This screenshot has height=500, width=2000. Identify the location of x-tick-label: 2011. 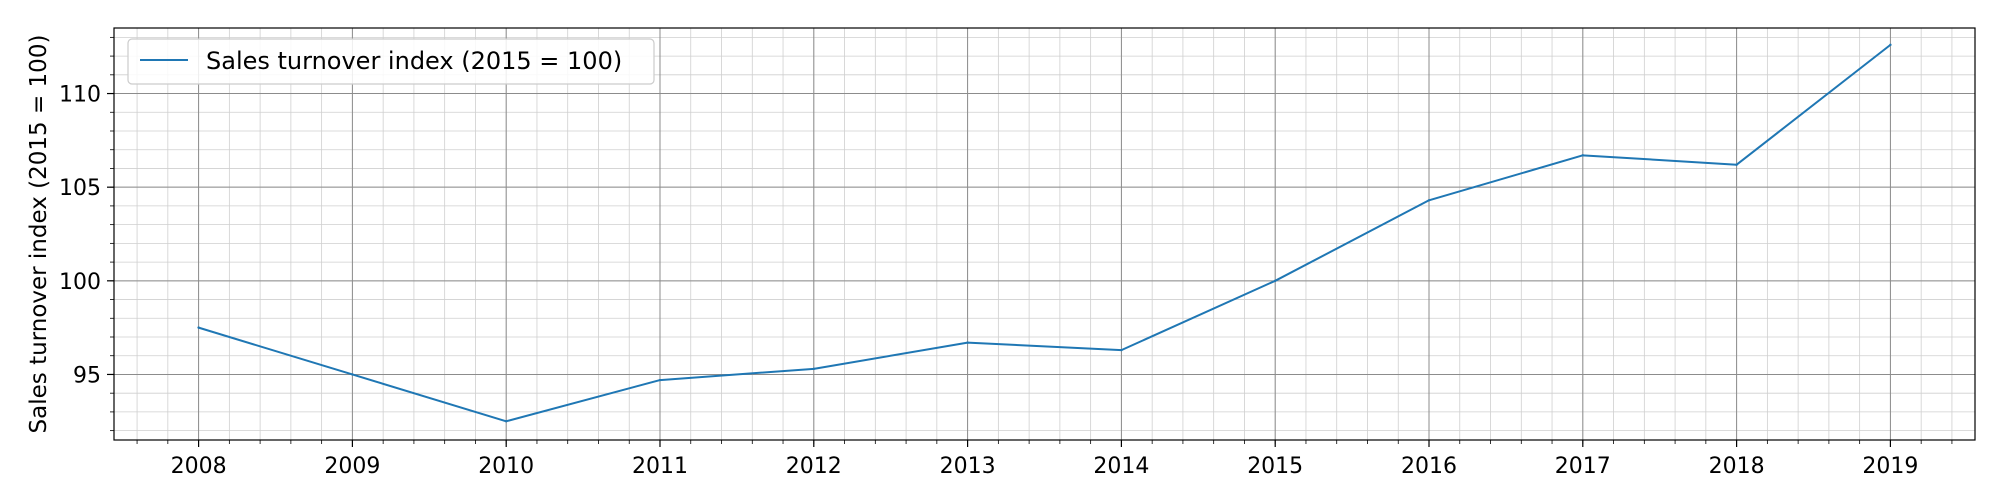
(660, 466).